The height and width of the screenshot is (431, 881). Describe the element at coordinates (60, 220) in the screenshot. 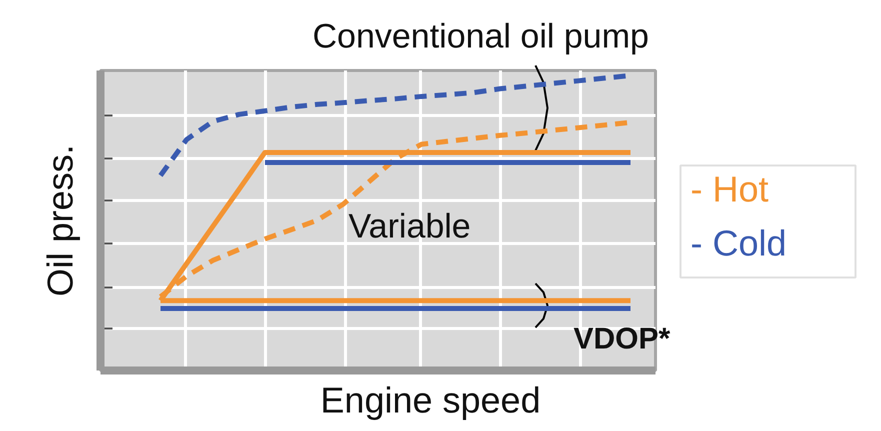

I see `y-axis-title: Oil press.` at that location.